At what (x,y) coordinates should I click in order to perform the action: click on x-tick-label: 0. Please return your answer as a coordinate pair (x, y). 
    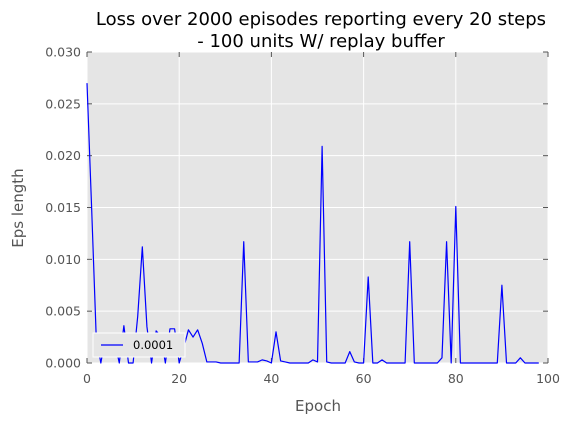
    Looking at the image, I should click on (87, 378).